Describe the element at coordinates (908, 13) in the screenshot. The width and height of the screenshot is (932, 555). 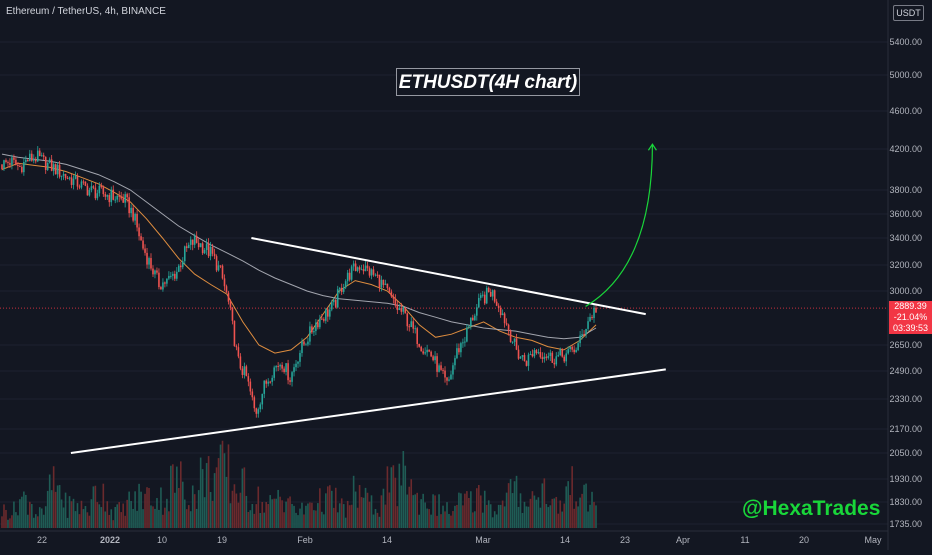
I see `currency-badge: USDT` at that location.